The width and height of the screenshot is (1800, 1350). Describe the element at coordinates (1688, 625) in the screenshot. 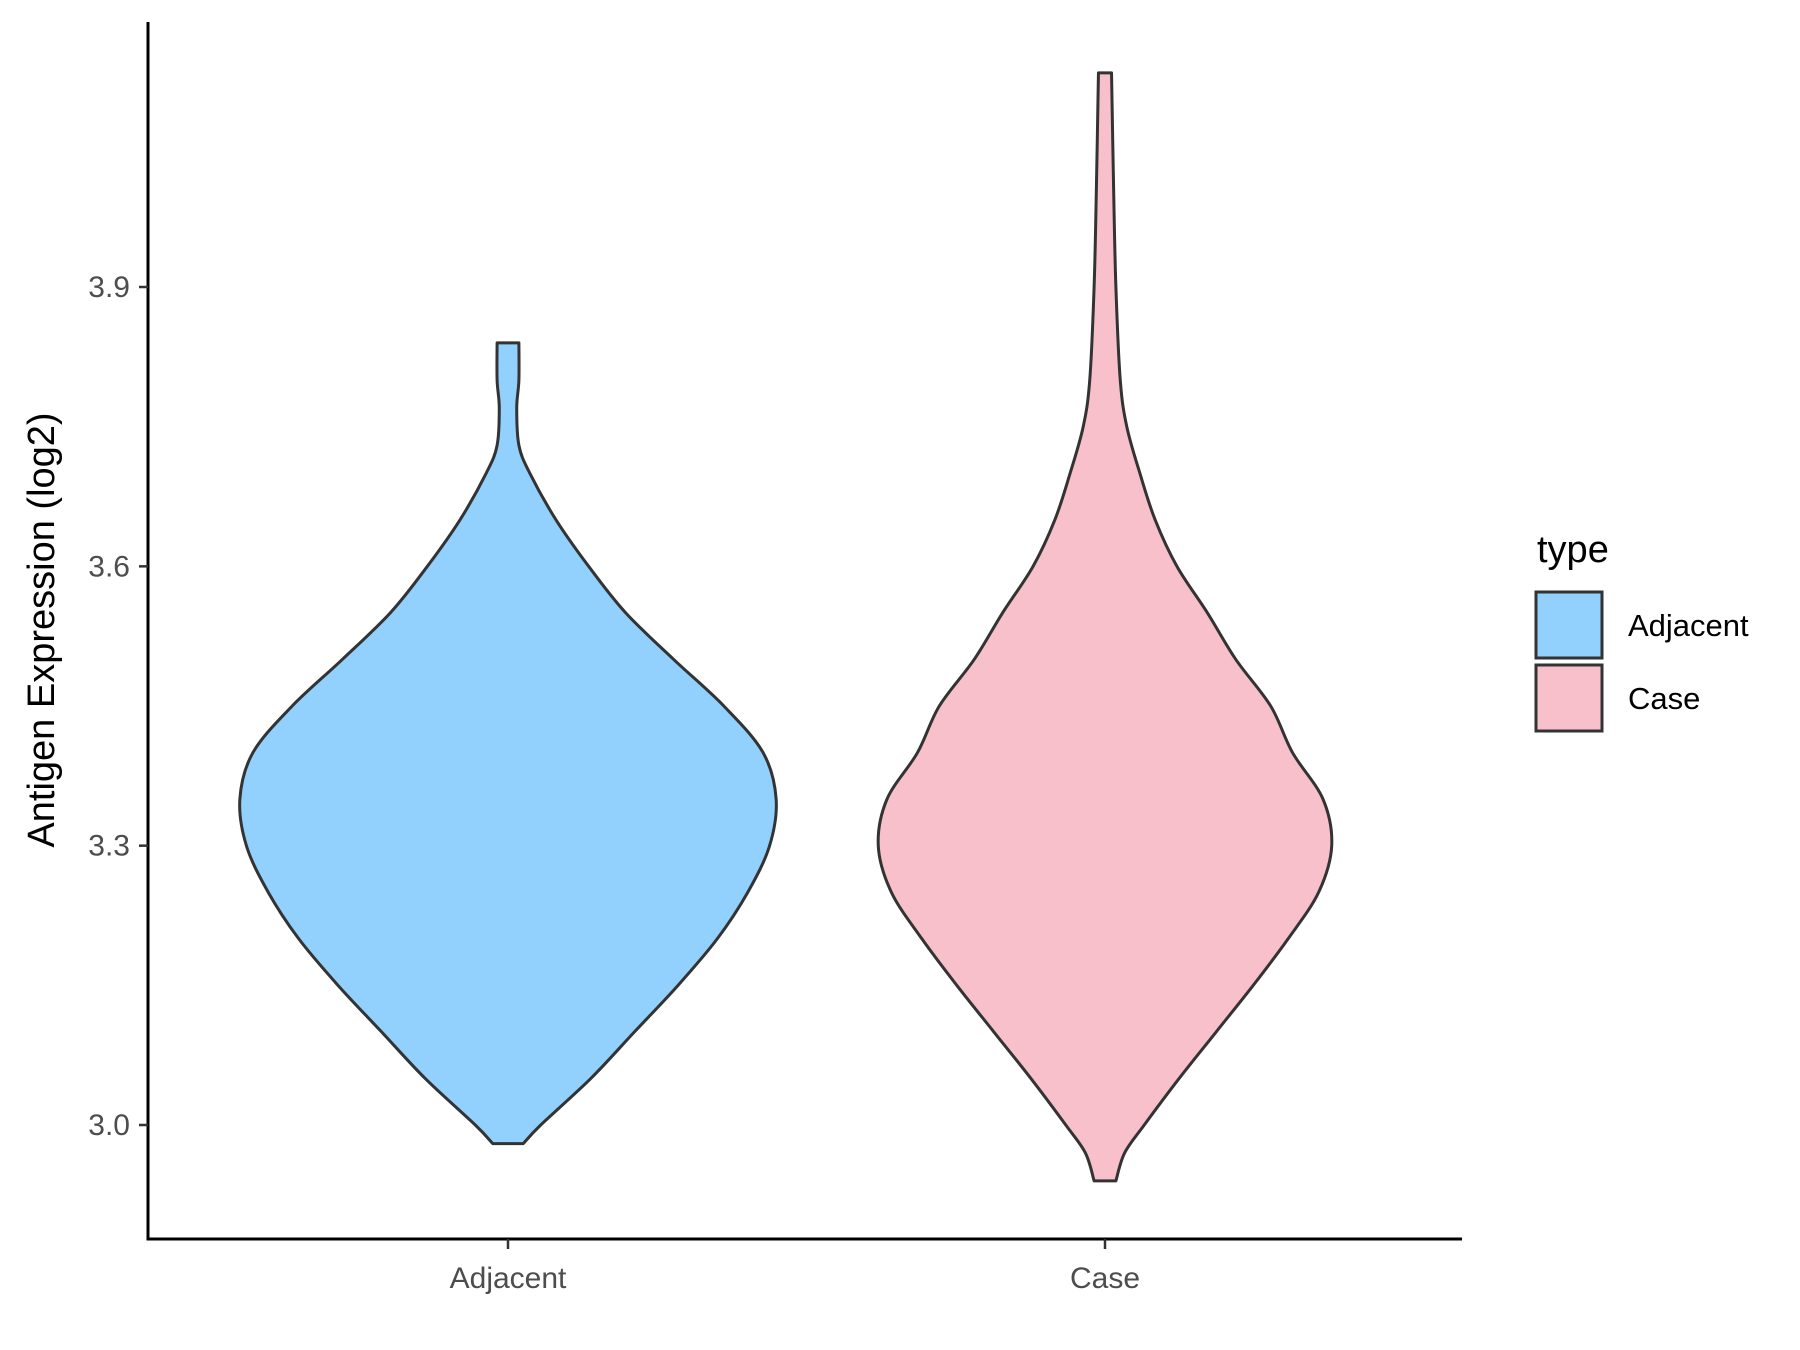

I see `legend-label-adjacent: Adjacent` at that location.